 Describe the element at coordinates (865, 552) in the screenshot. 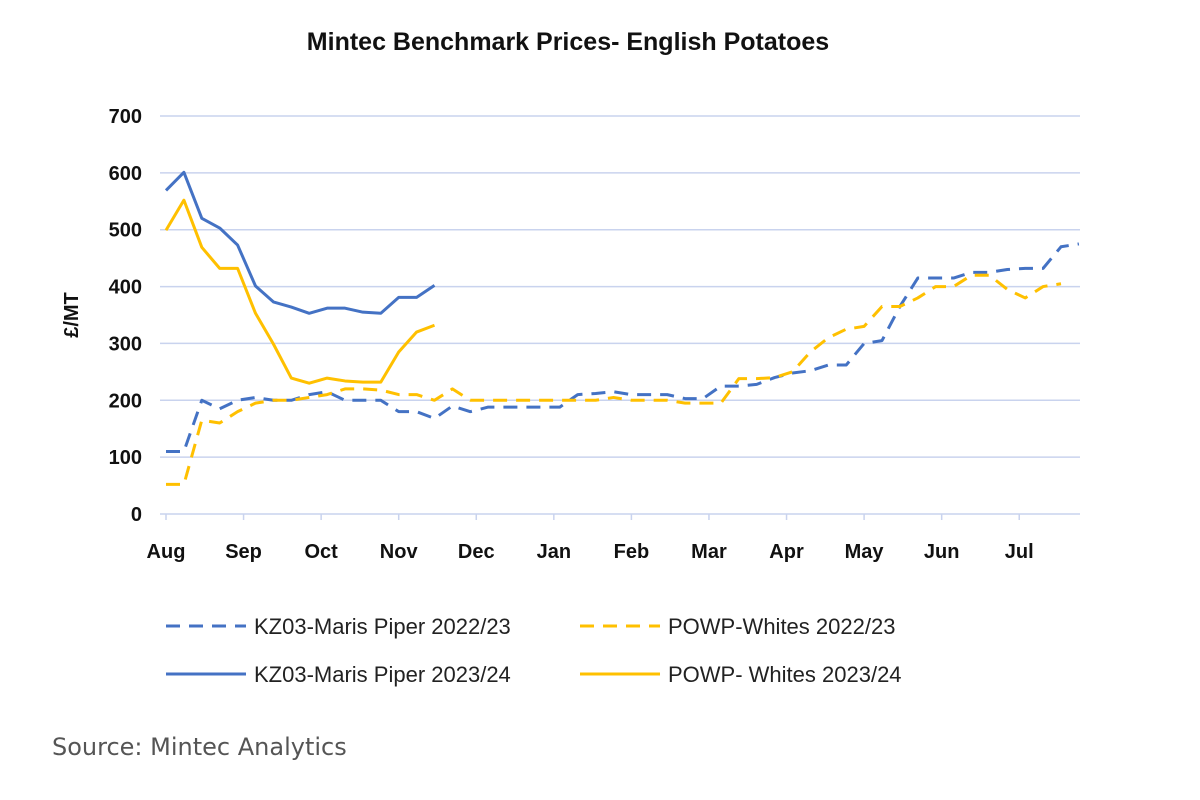

I see `x-tick-label: May` at that location.